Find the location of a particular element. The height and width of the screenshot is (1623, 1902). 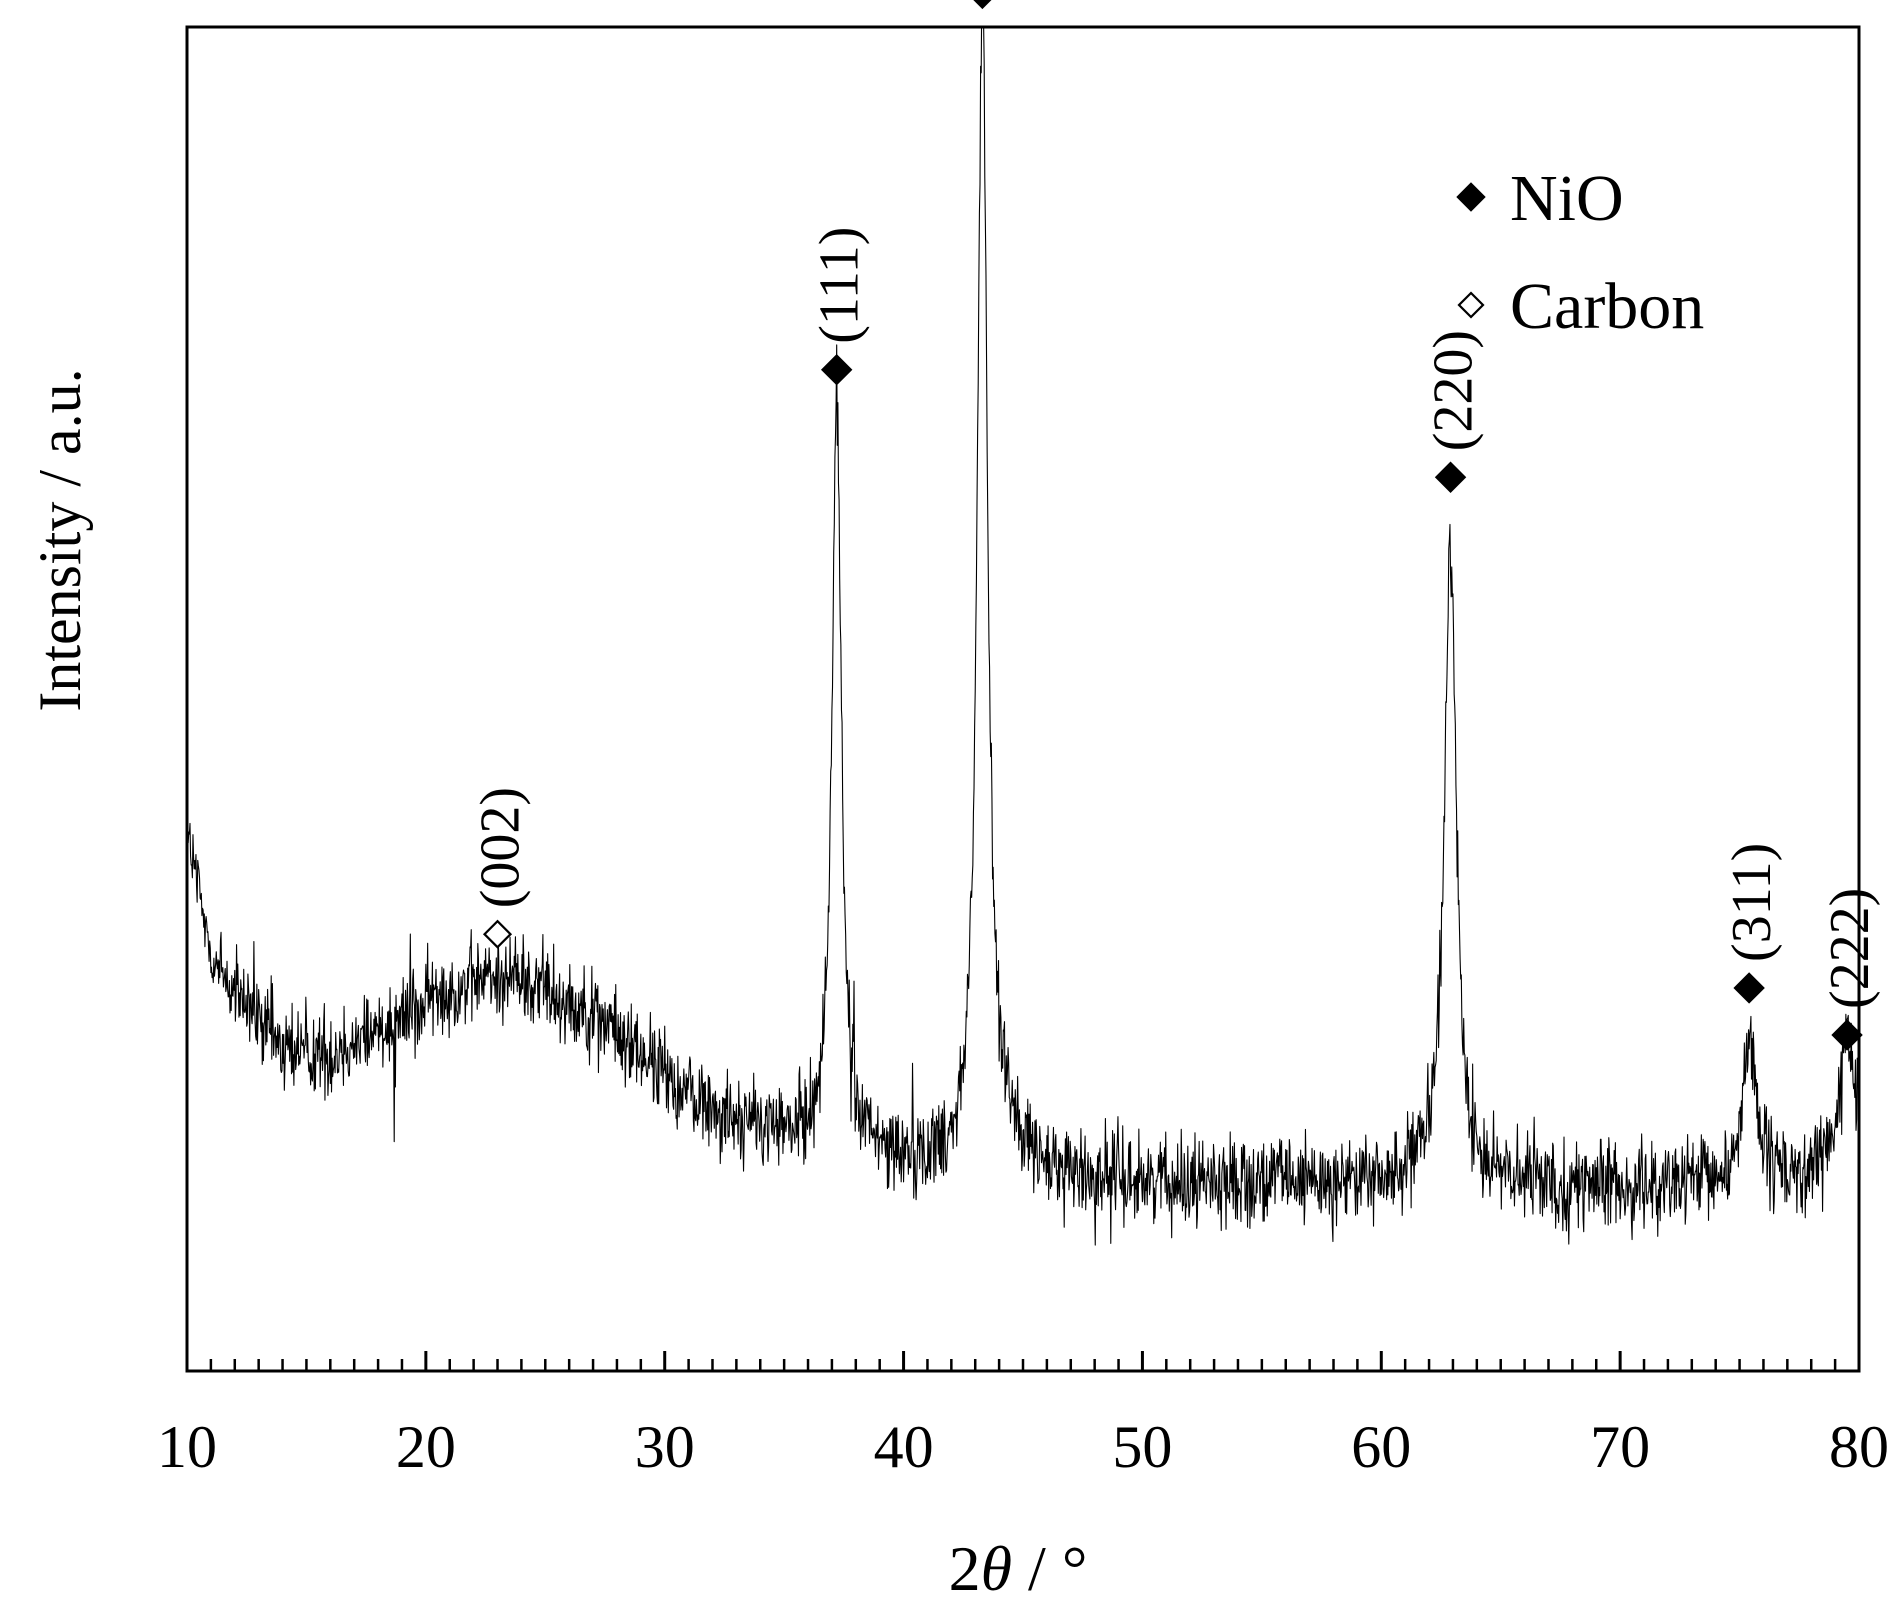

carbon-peak-marker is located at coordinates (497, 934).